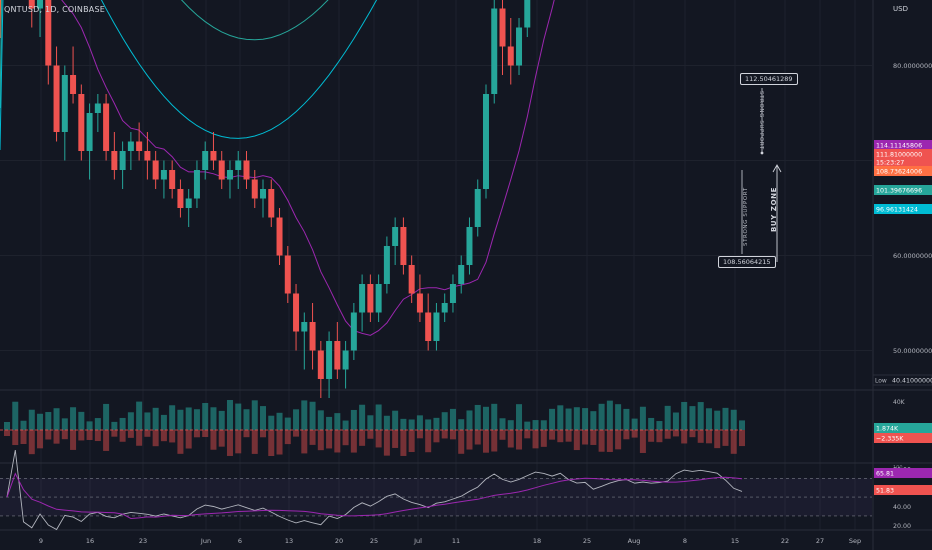  Describe the element at coordinates (899, 171) in the screenshot. I see `price-marker-label: 108.73624006` at that location.